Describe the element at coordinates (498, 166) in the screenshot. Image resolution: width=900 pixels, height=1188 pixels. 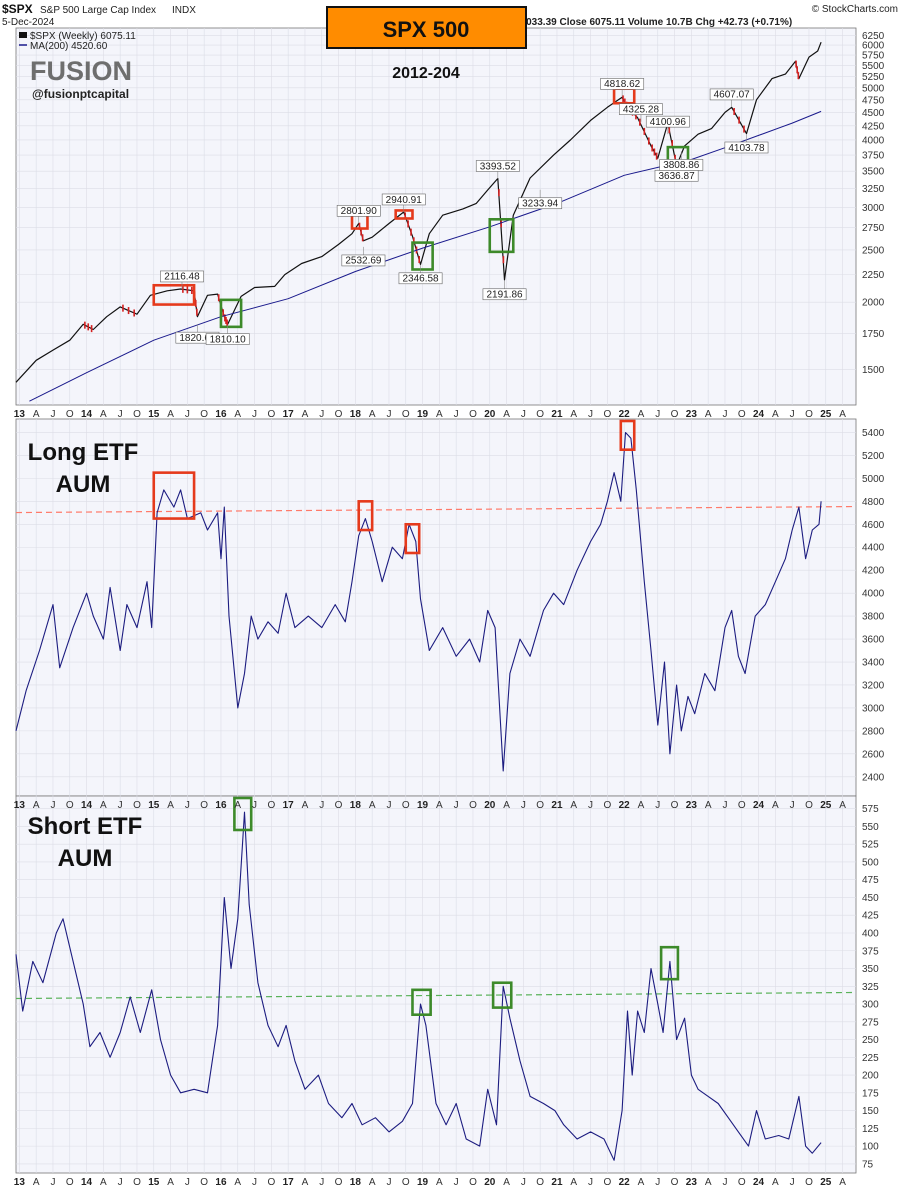
I see `price-annotation-label: 3393.52` at that location.